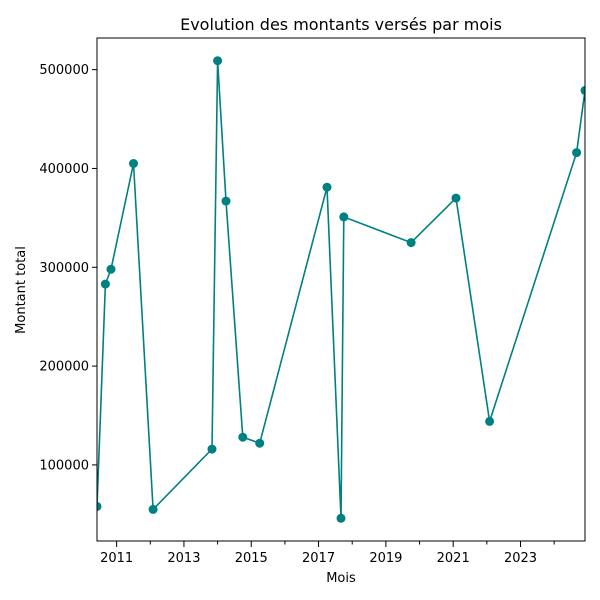  I want to click on x-axis-label: Mois, so click(341, 578).